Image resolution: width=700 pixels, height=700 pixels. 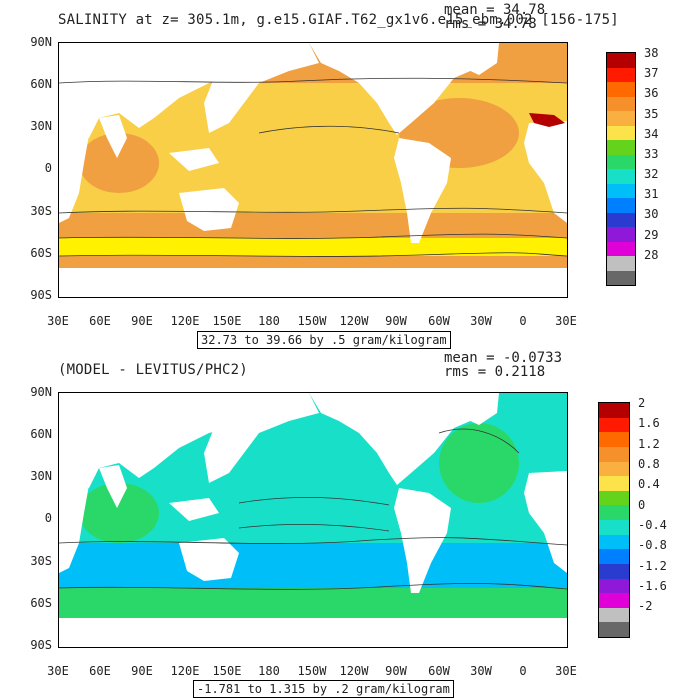 What do you see at coordinates (642, 504) in the screenshot?
I see `colorbar-tick-label: 0` at bounding box center [642, 504].